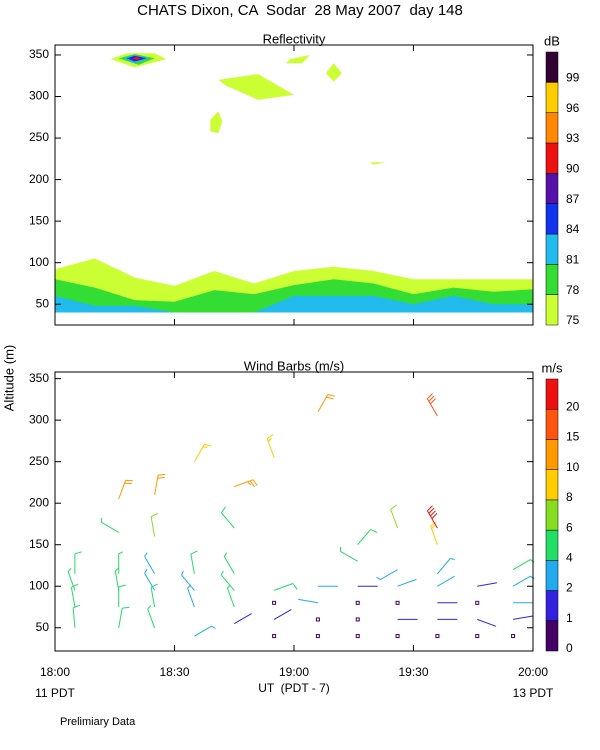 This screenshot has height=750, width=600. What do you see at coordinates (98, 722) in the screenshot?
I see `note: Prelimiary Data` at bounding box center [98, 722].